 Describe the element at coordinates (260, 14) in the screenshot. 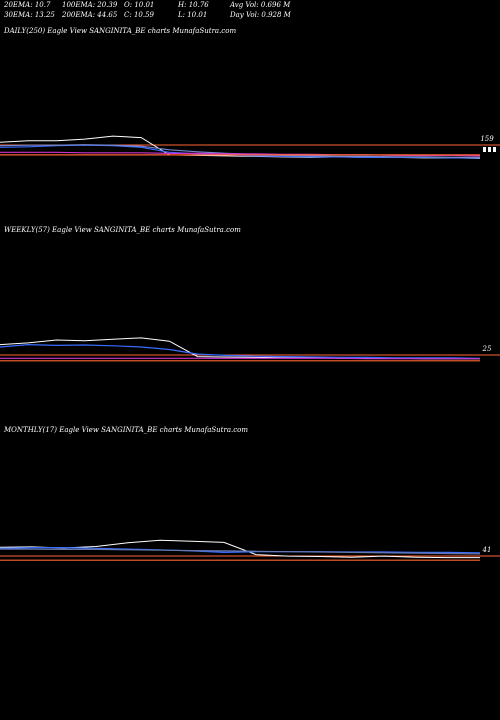

I see `day-vol-stat: Day Vol: 0.928 M` at that location.